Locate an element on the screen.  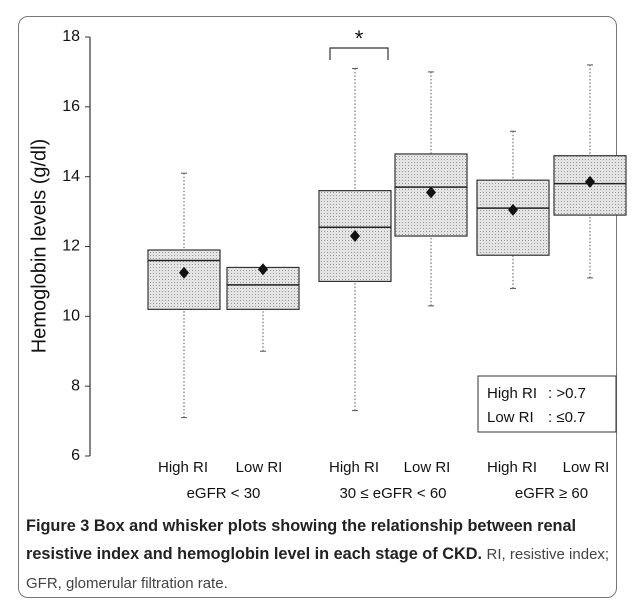
caption-label: Figure 3 is located at coordinates (58, 526).